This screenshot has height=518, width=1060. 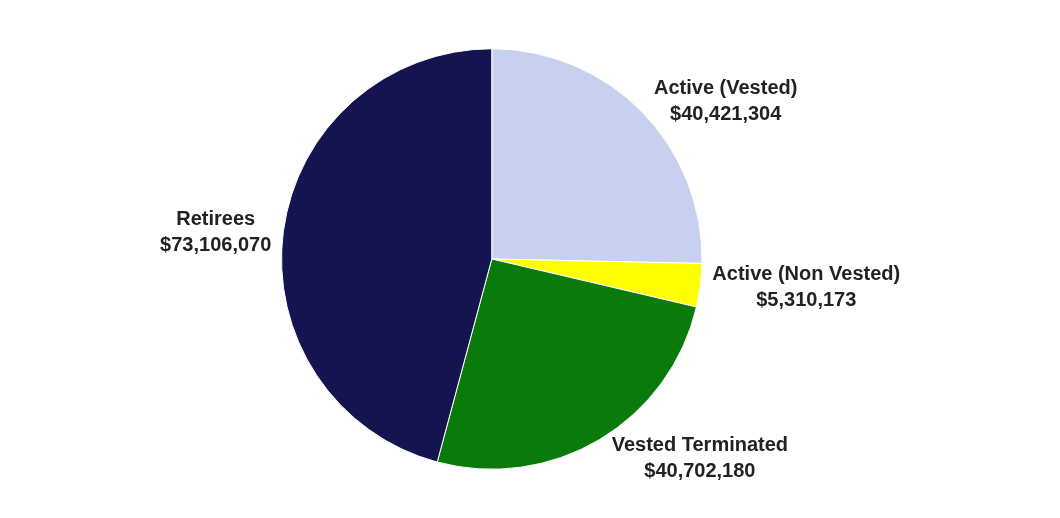 I want to click on slice-label: Active (Non Vested), so click(x=806, y=272).